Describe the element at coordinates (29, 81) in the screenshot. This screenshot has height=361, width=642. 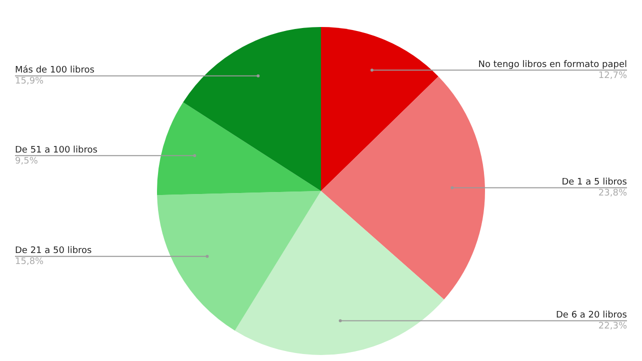
I see `data-label: 15,9%` at that location.